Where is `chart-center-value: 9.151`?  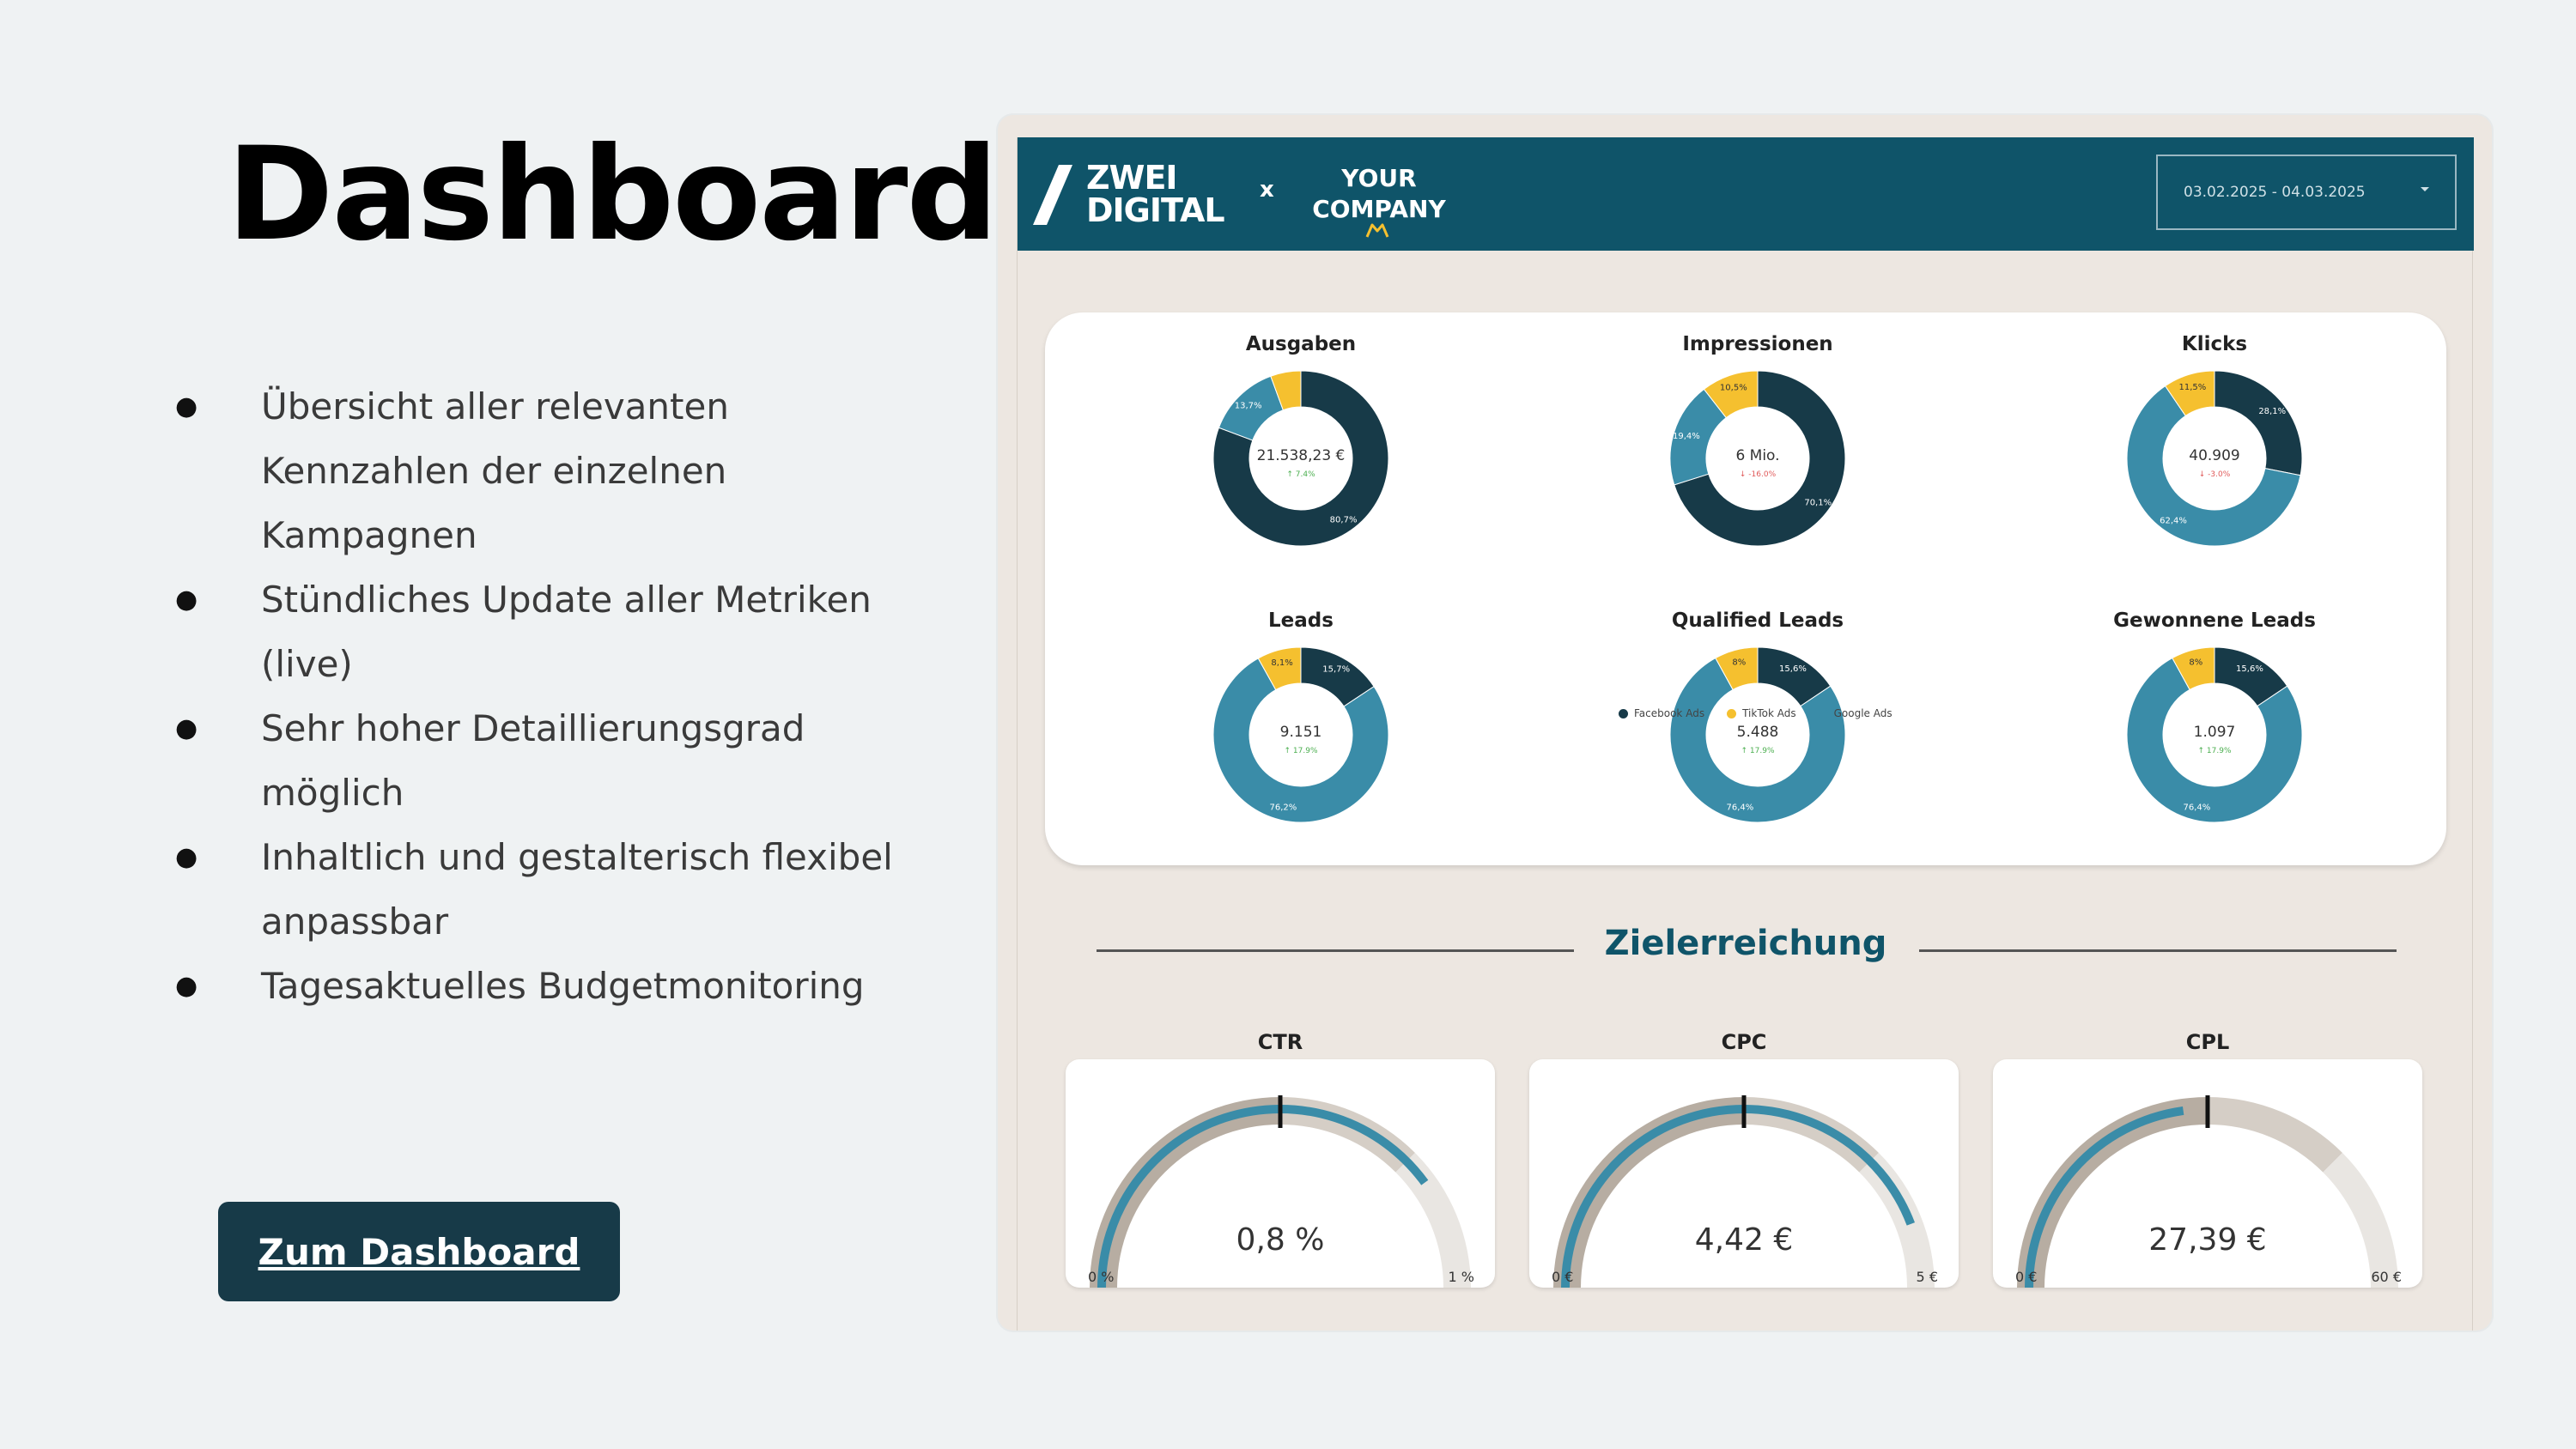 chart-center-value: 9.151 is located at coordinates (1301, 732).